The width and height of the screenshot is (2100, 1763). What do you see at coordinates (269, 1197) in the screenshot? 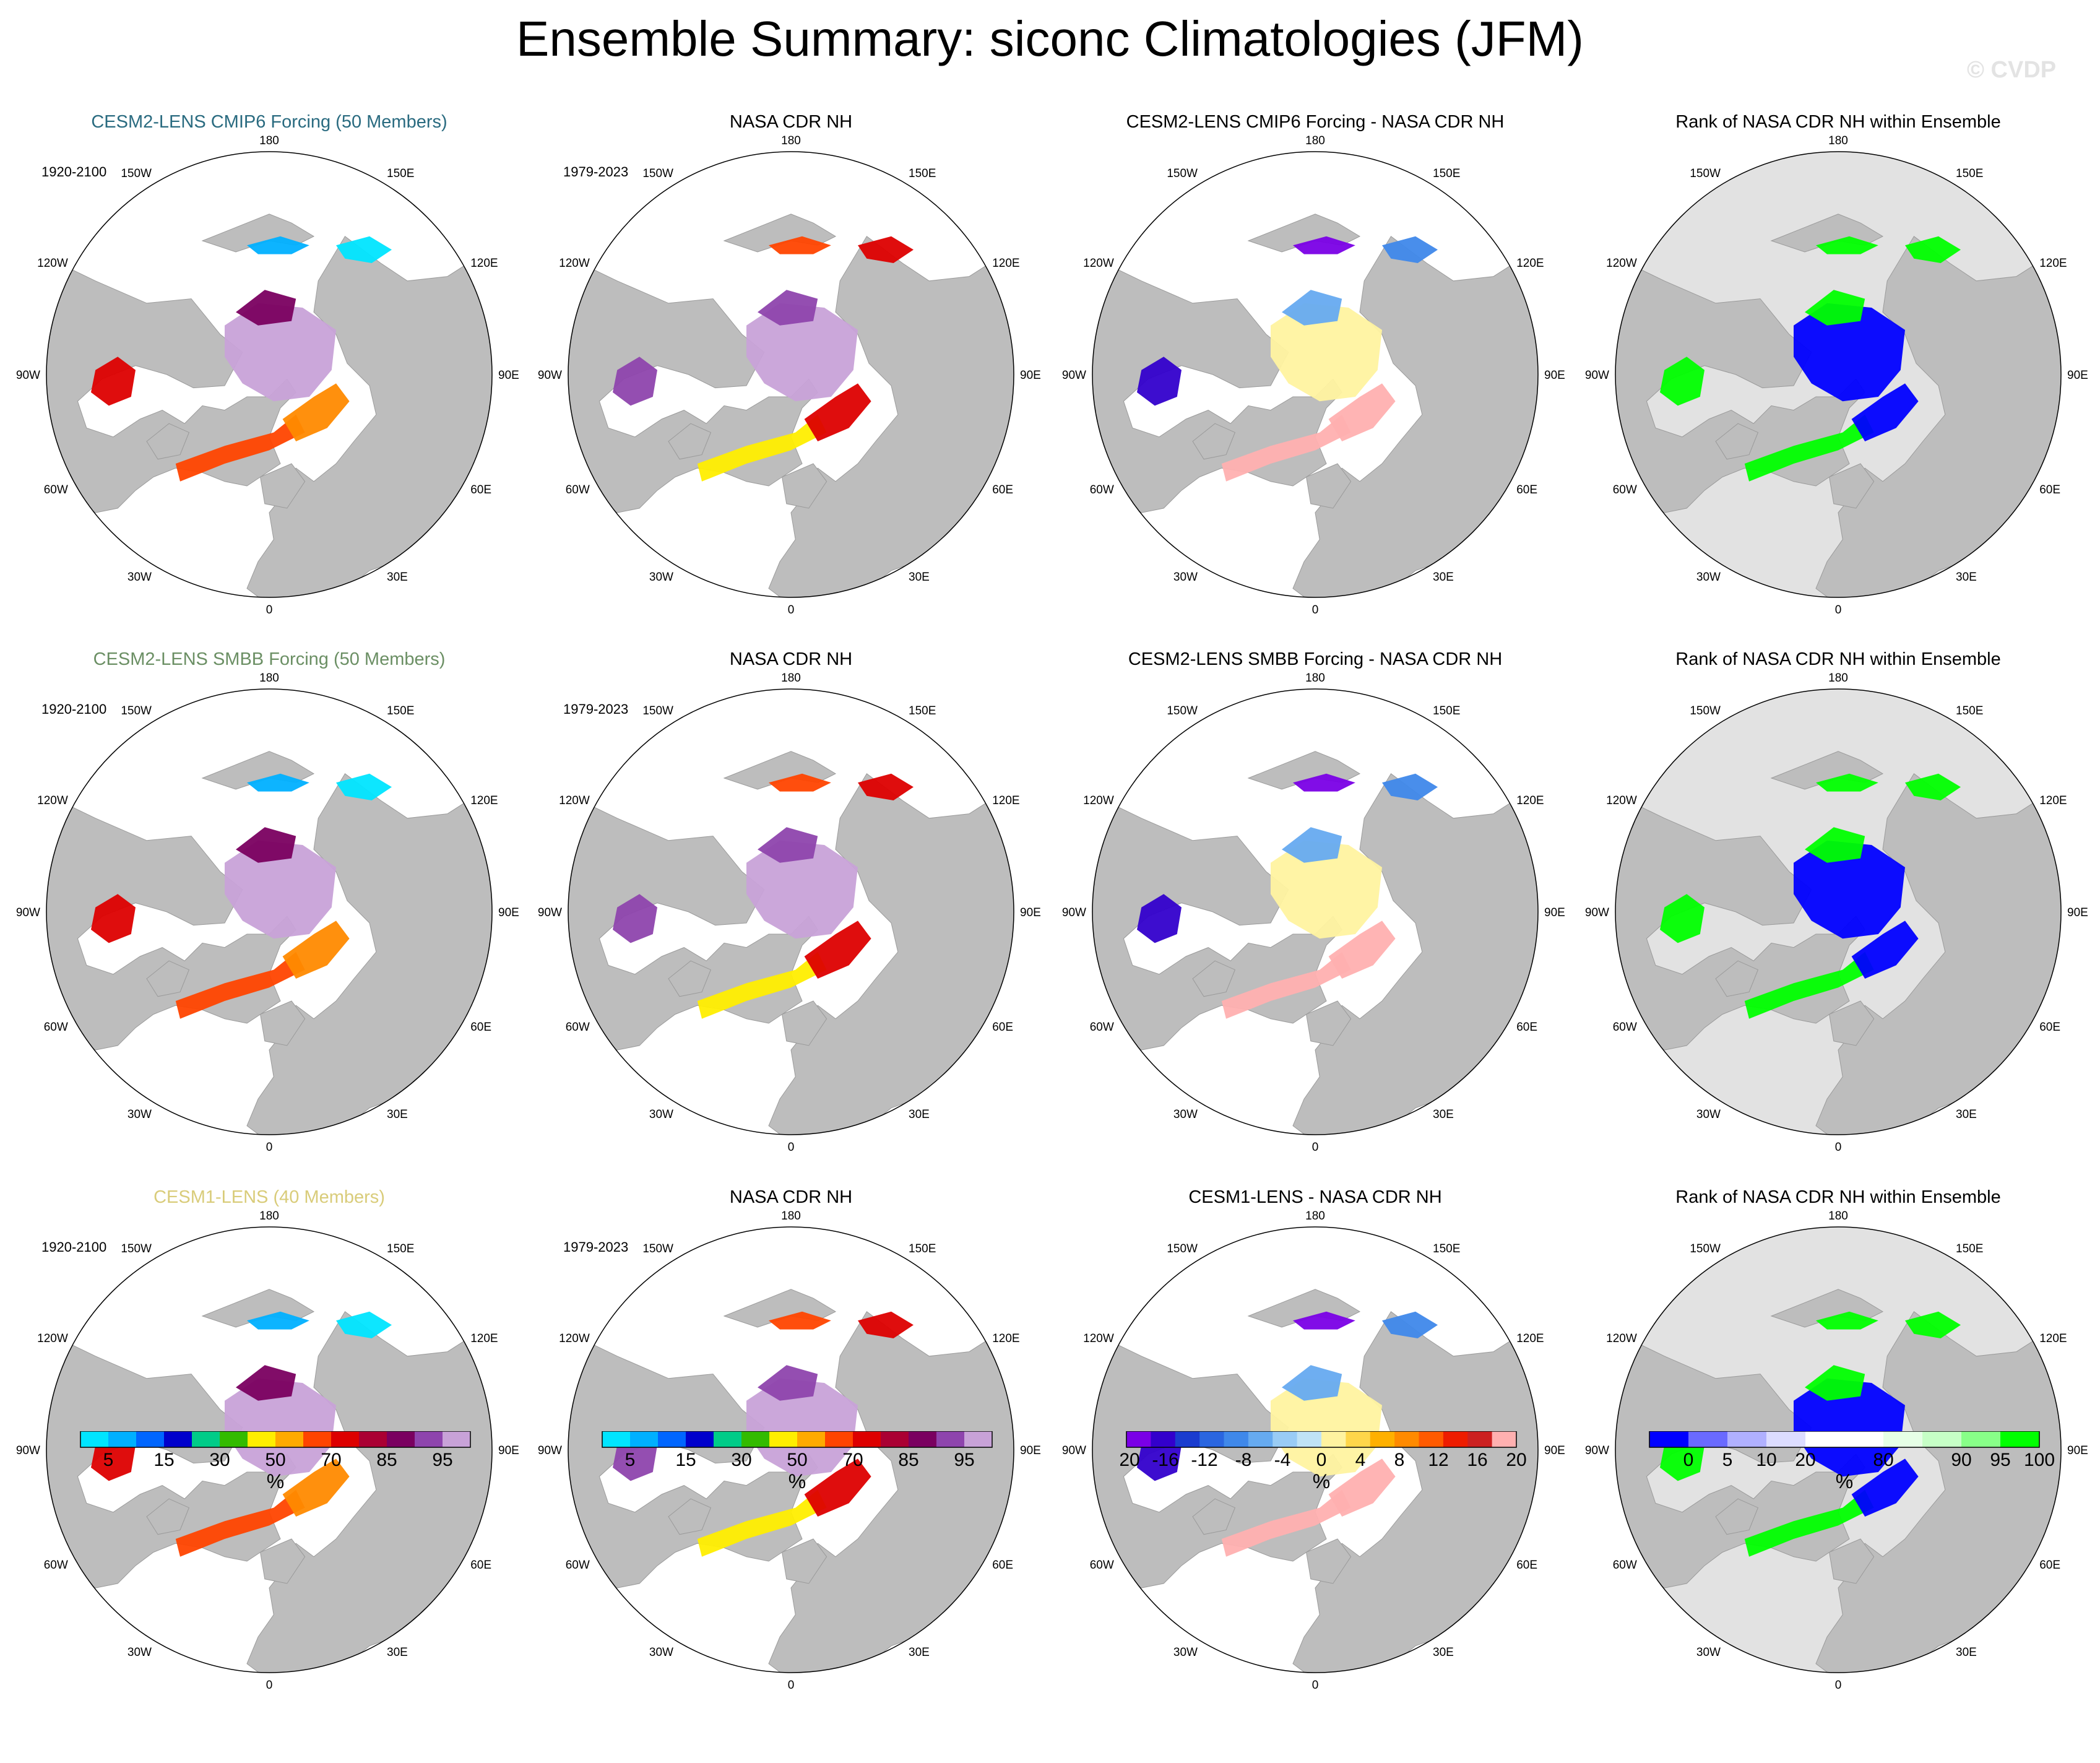
I see `panel-title-model: CESM1-LENS (40 Members)` at bounding box center [269, 1197].